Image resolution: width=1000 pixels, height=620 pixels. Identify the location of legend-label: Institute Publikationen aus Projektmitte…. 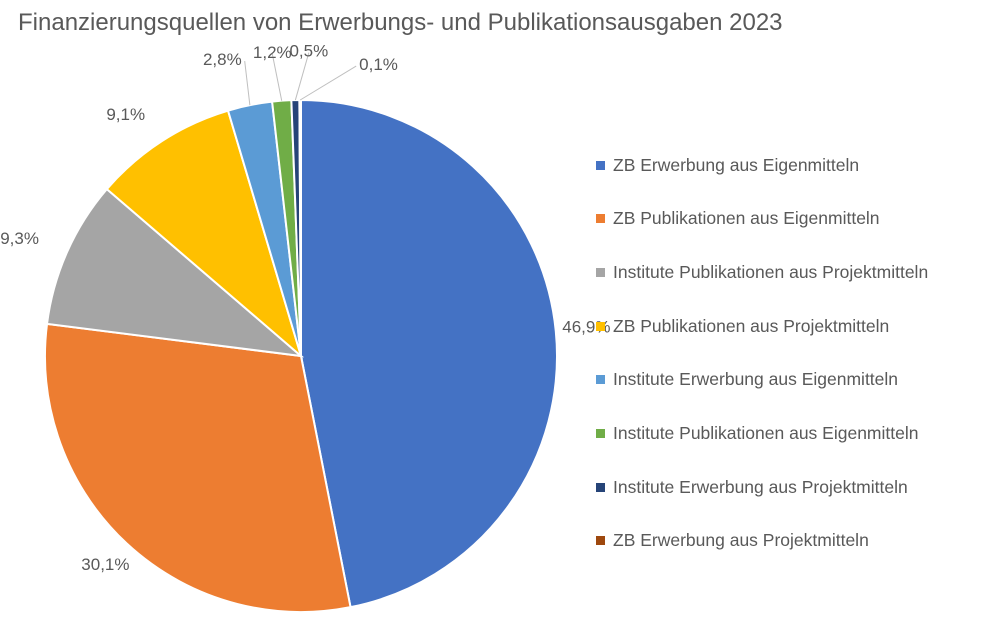
(771, 271).